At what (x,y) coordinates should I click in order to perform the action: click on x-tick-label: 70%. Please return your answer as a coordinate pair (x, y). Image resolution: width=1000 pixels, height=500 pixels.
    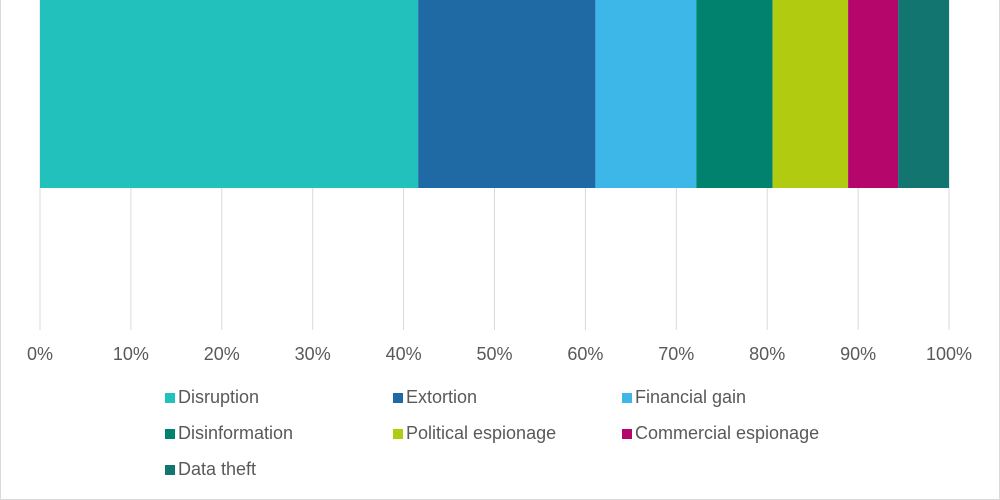
    Looking at the image, I should click on (676, 354).